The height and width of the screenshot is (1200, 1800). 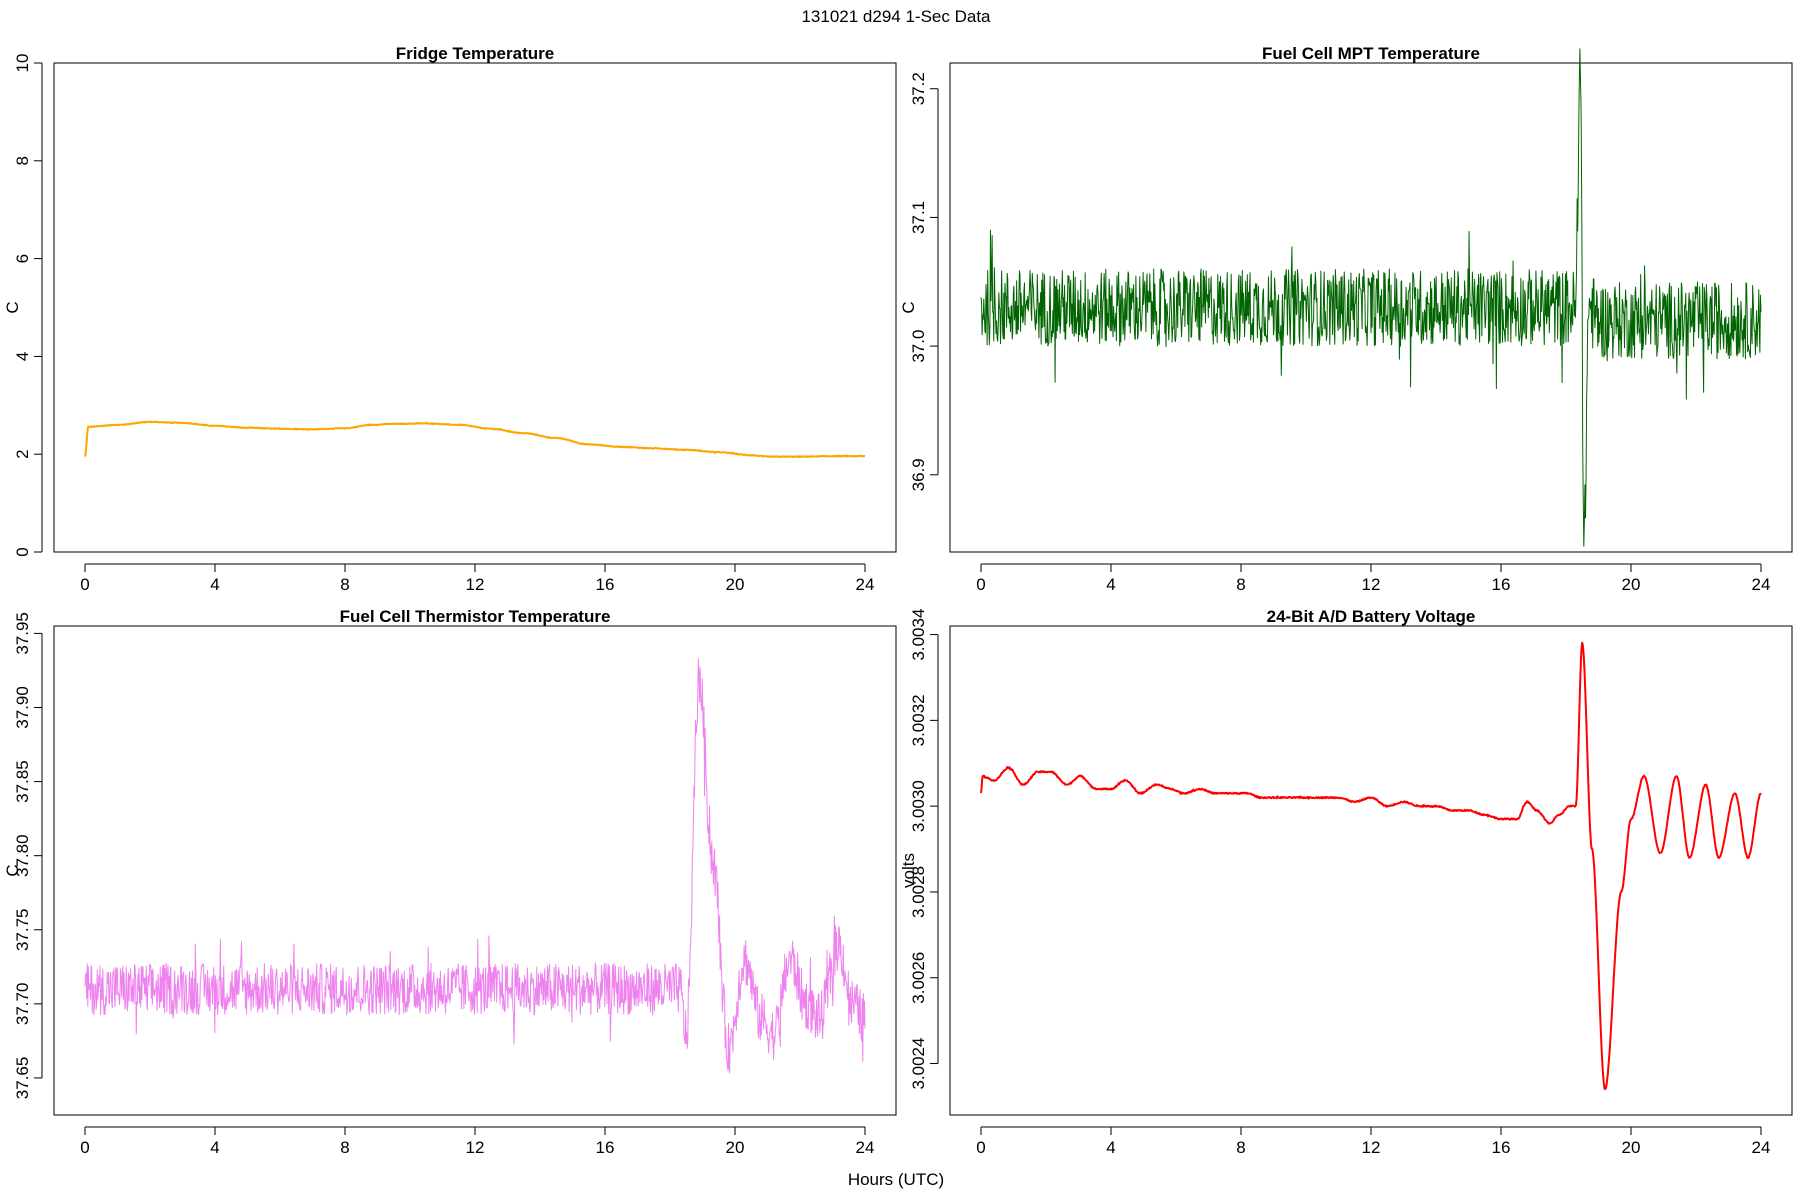 What do you see at coordinates (918, 88) in the screenshot?
I see `y-tick-label: 37.2` at bounding box center [918, 88].